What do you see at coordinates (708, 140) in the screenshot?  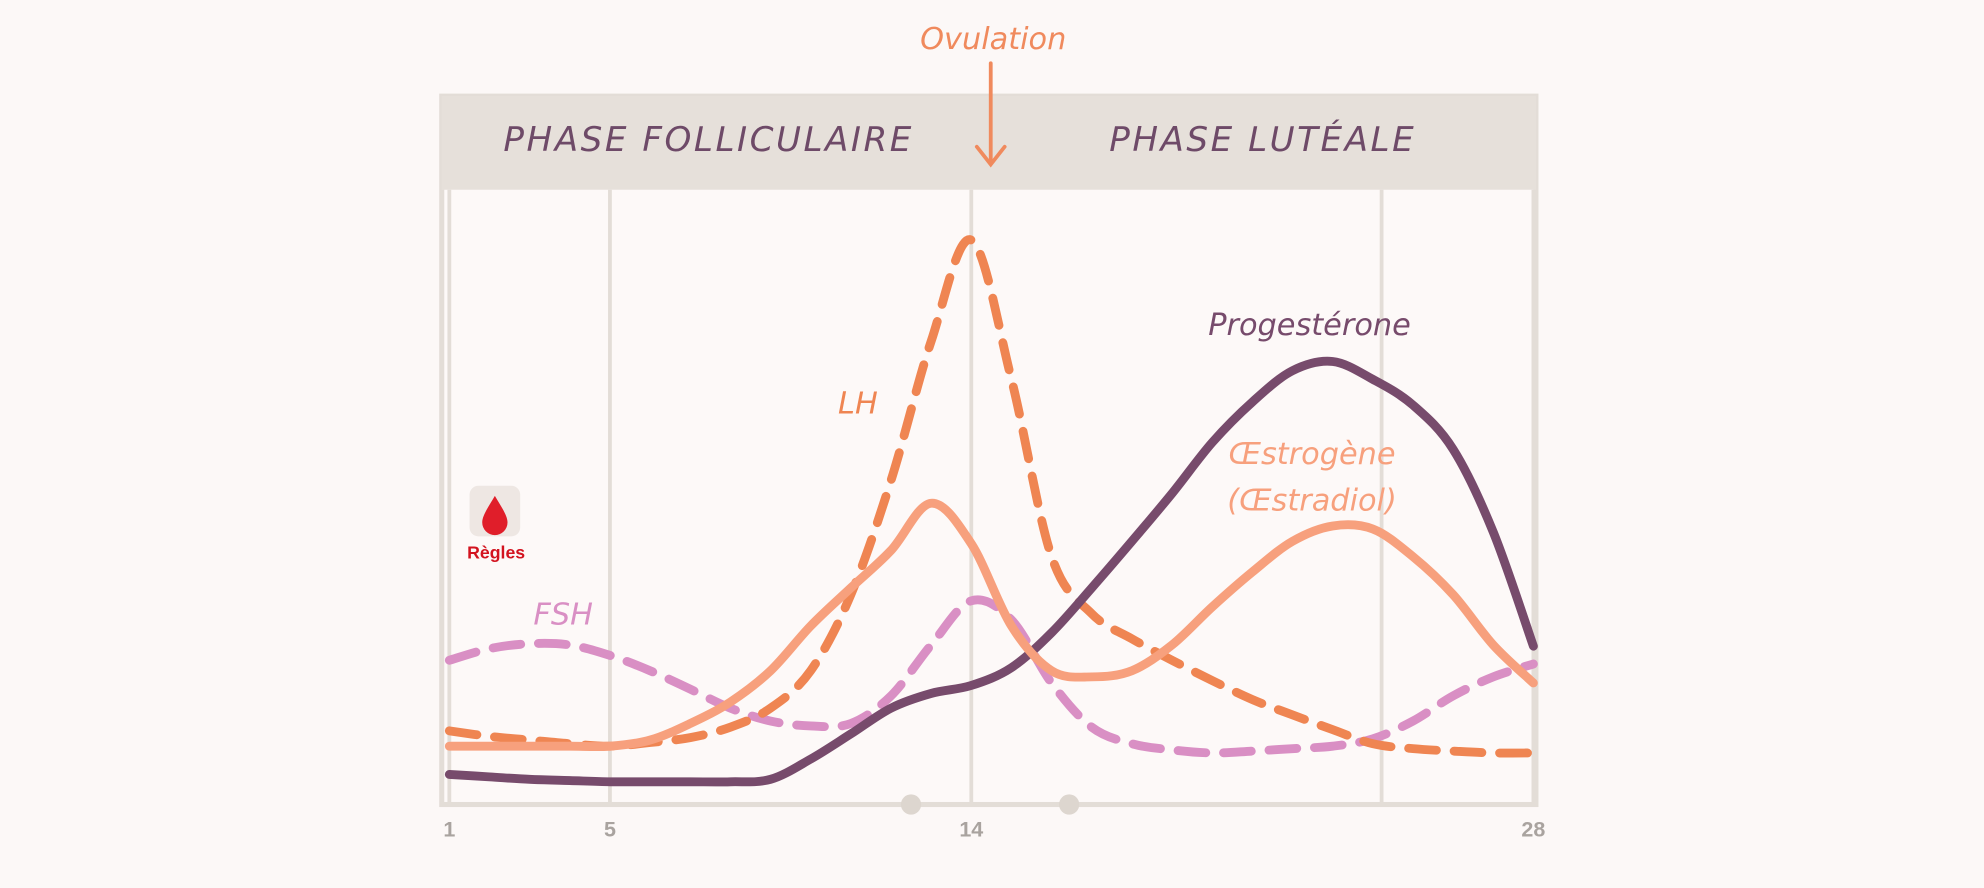 I see `phase-label: PHASE FOLLICULAIRE` at bounding box center [708, 140].